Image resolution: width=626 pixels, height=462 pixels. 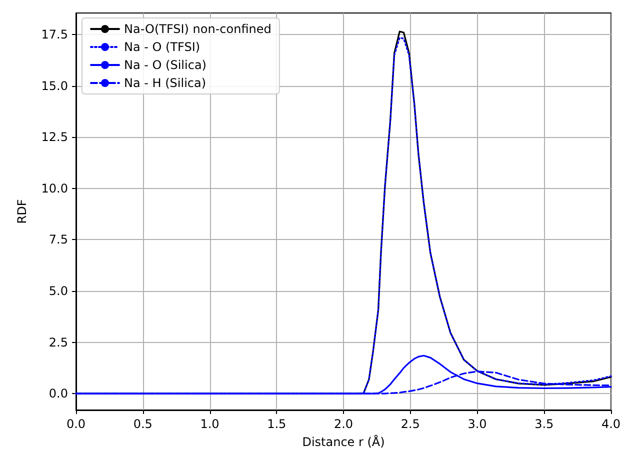 I want to click on y-tick-label: 15.0, so click(x=54, y=85).